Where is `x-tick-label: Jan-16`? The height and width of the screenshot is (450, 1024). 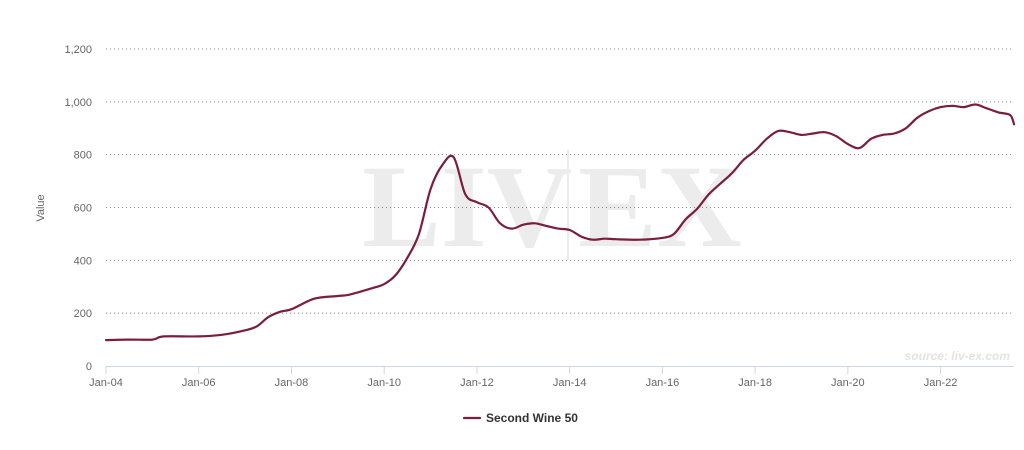 x-tick-label: Jan-16 is located at coordinates (663, 383).